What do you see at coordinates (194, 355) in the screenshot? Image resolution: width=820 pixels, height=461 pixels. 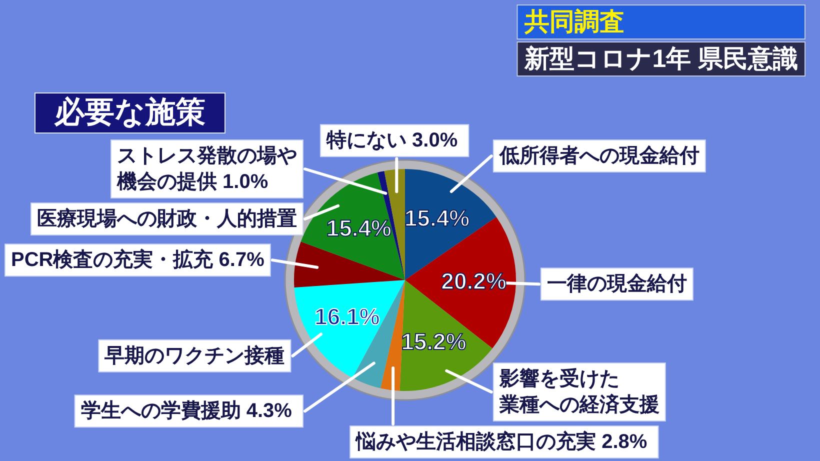 I see `slice-label: 早期のワクチン接種` at bounding box center [194, 355].